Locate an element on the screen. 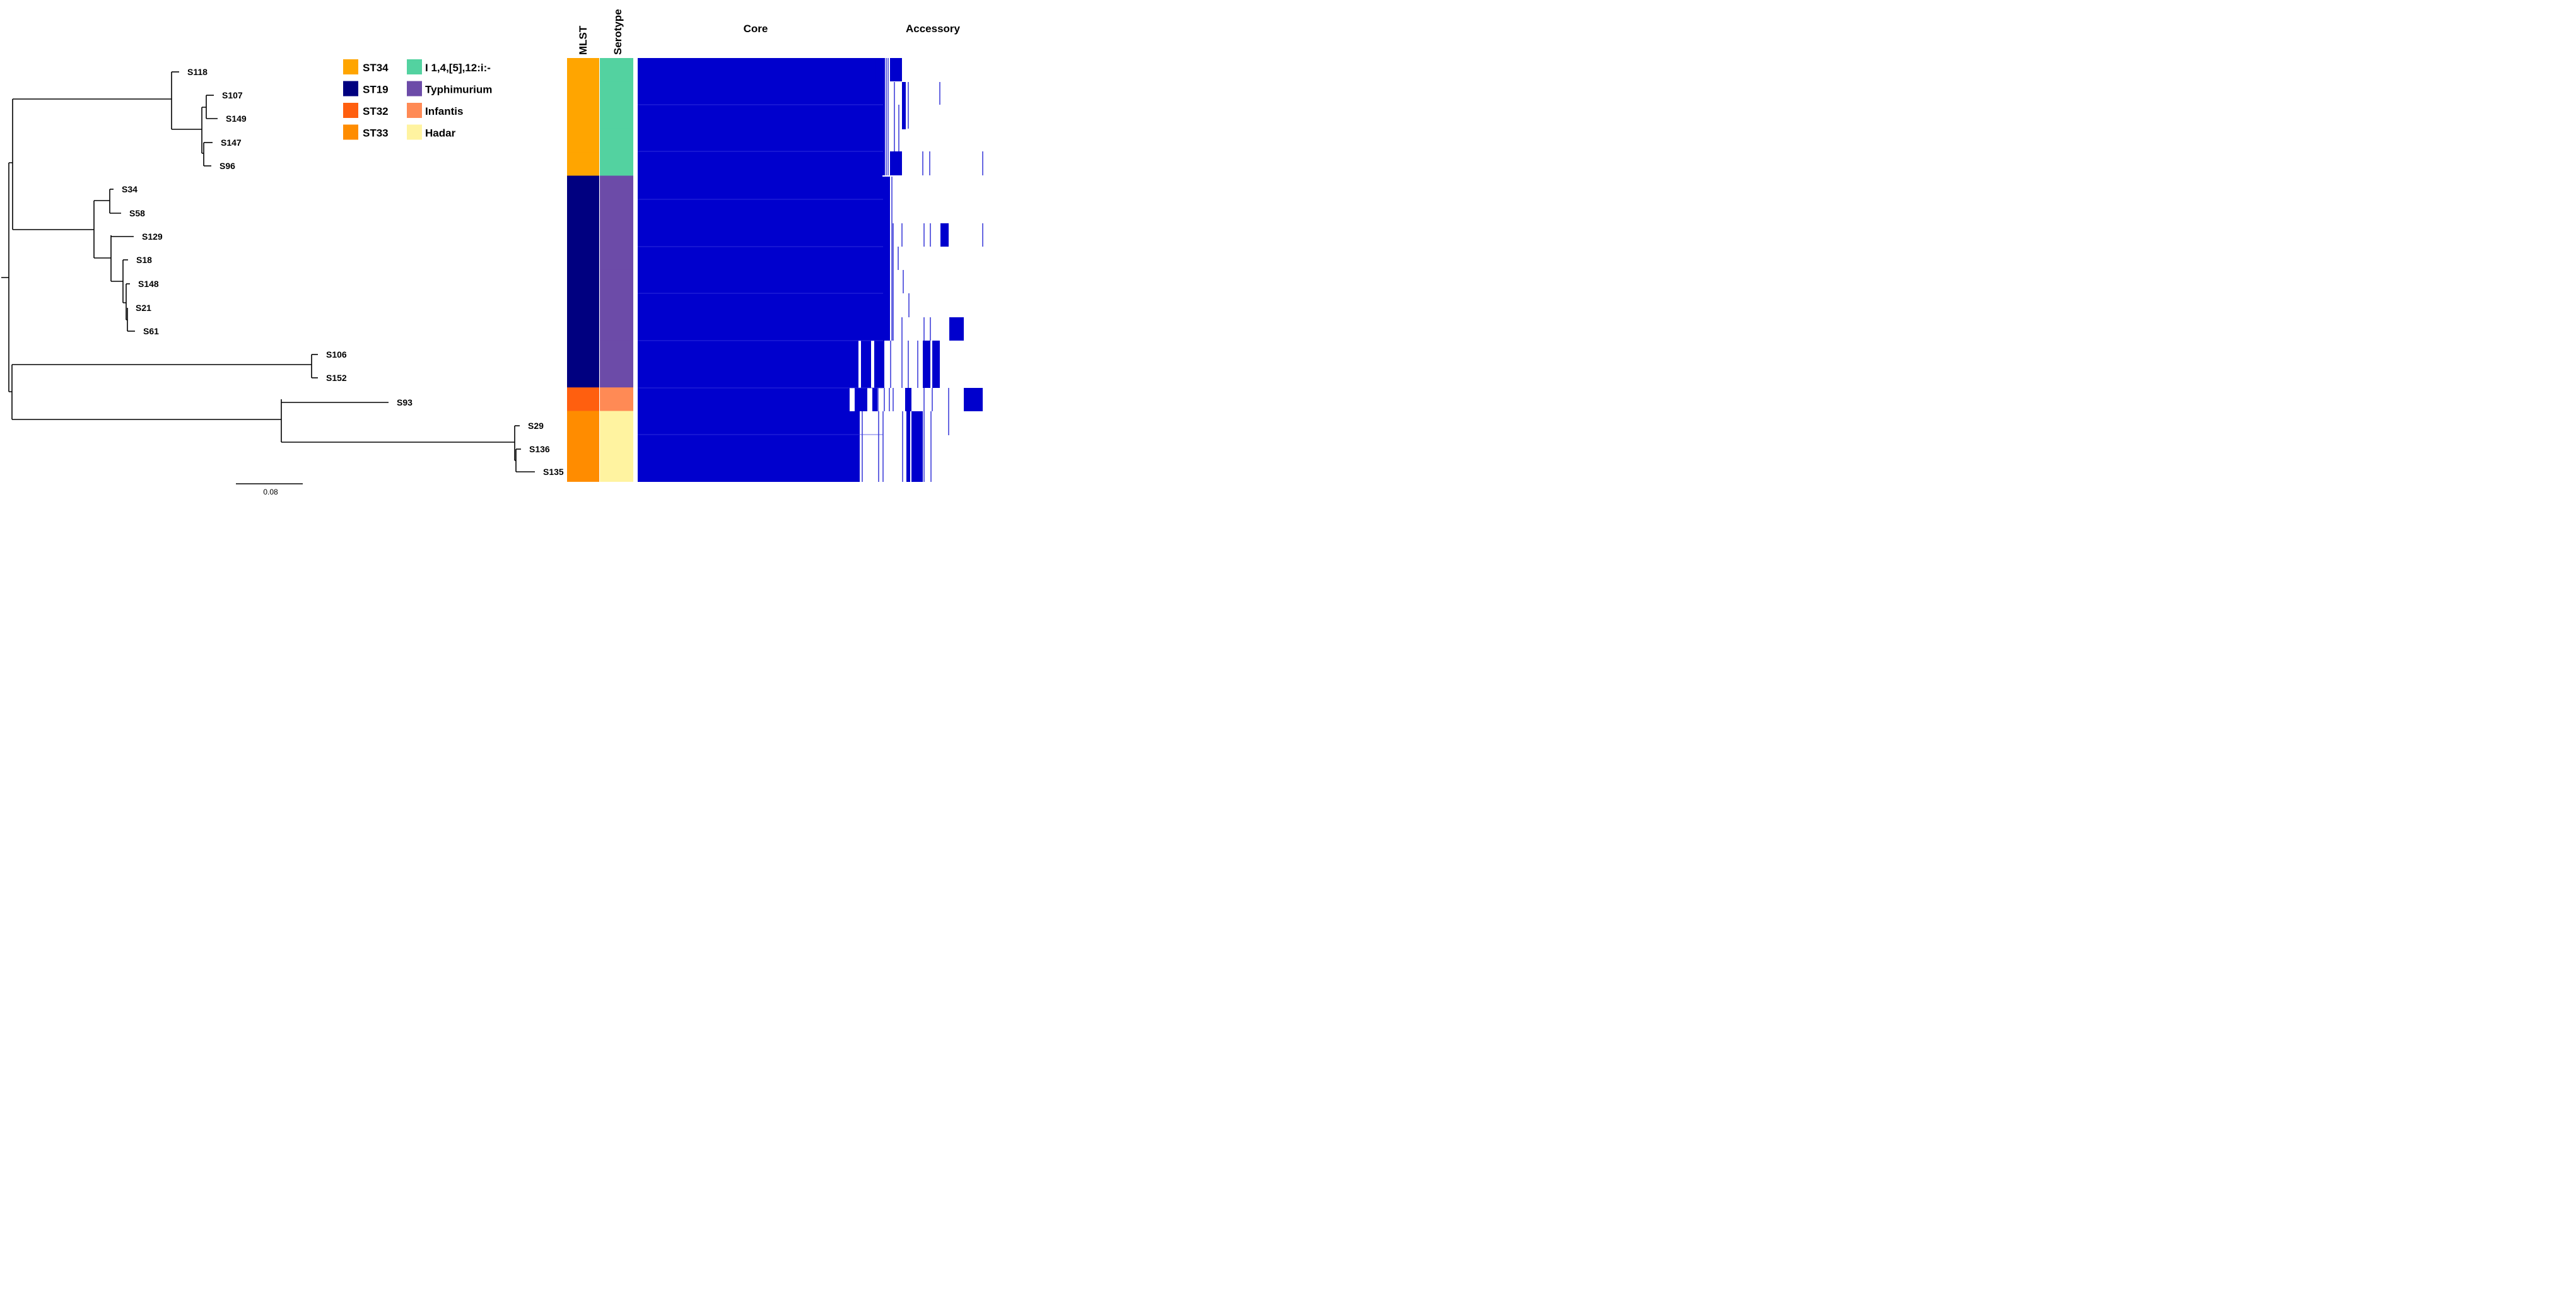 The image size is (2576, 1300). mlst-cell-s18 is located at coordinates (583, 259).